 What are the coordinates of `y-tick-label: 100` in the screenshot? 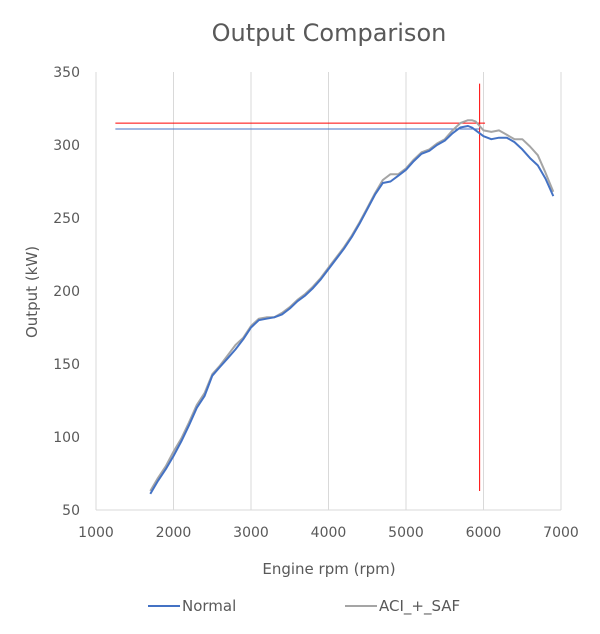 It's located at (66, 438).